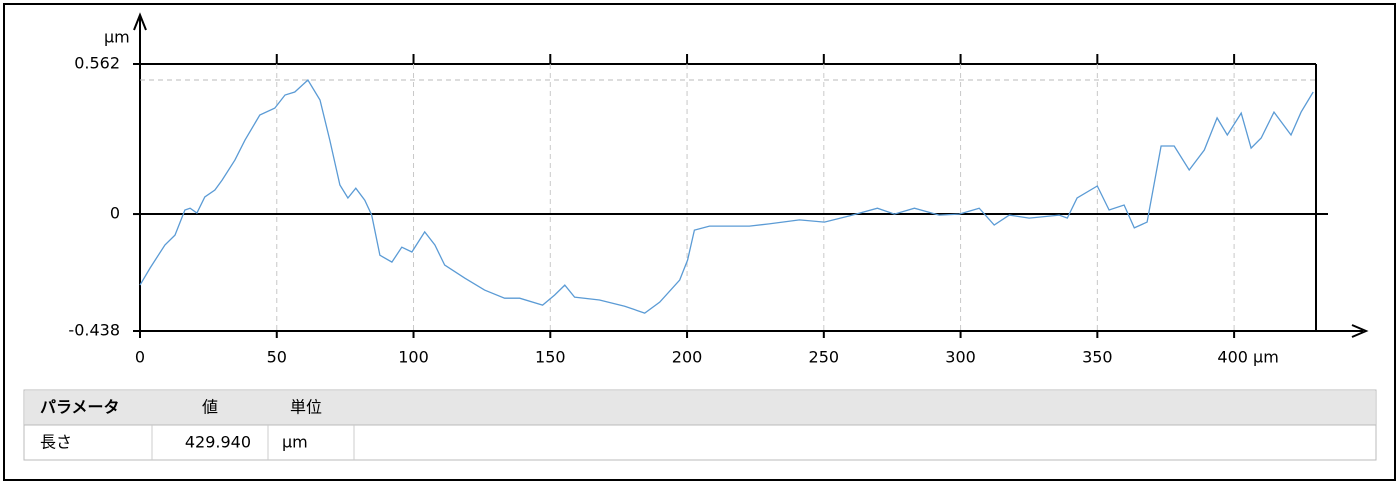 The width and height of the screenshot is (1400, 489). Describe the element at coordinates (306, 407) in the screenshot. I see `table-header-cell: 単位` at that location.